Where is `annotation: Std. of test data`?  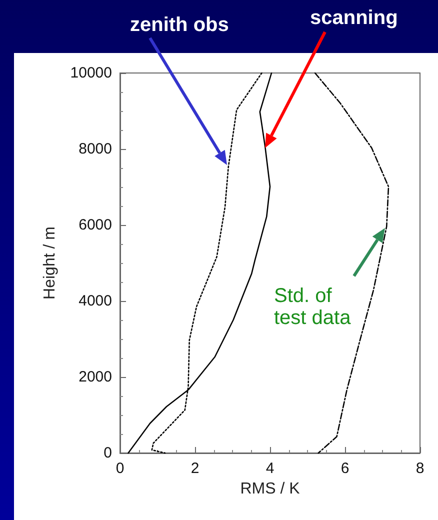
annotation: Std. of test data is located at coordinates (313, 307).